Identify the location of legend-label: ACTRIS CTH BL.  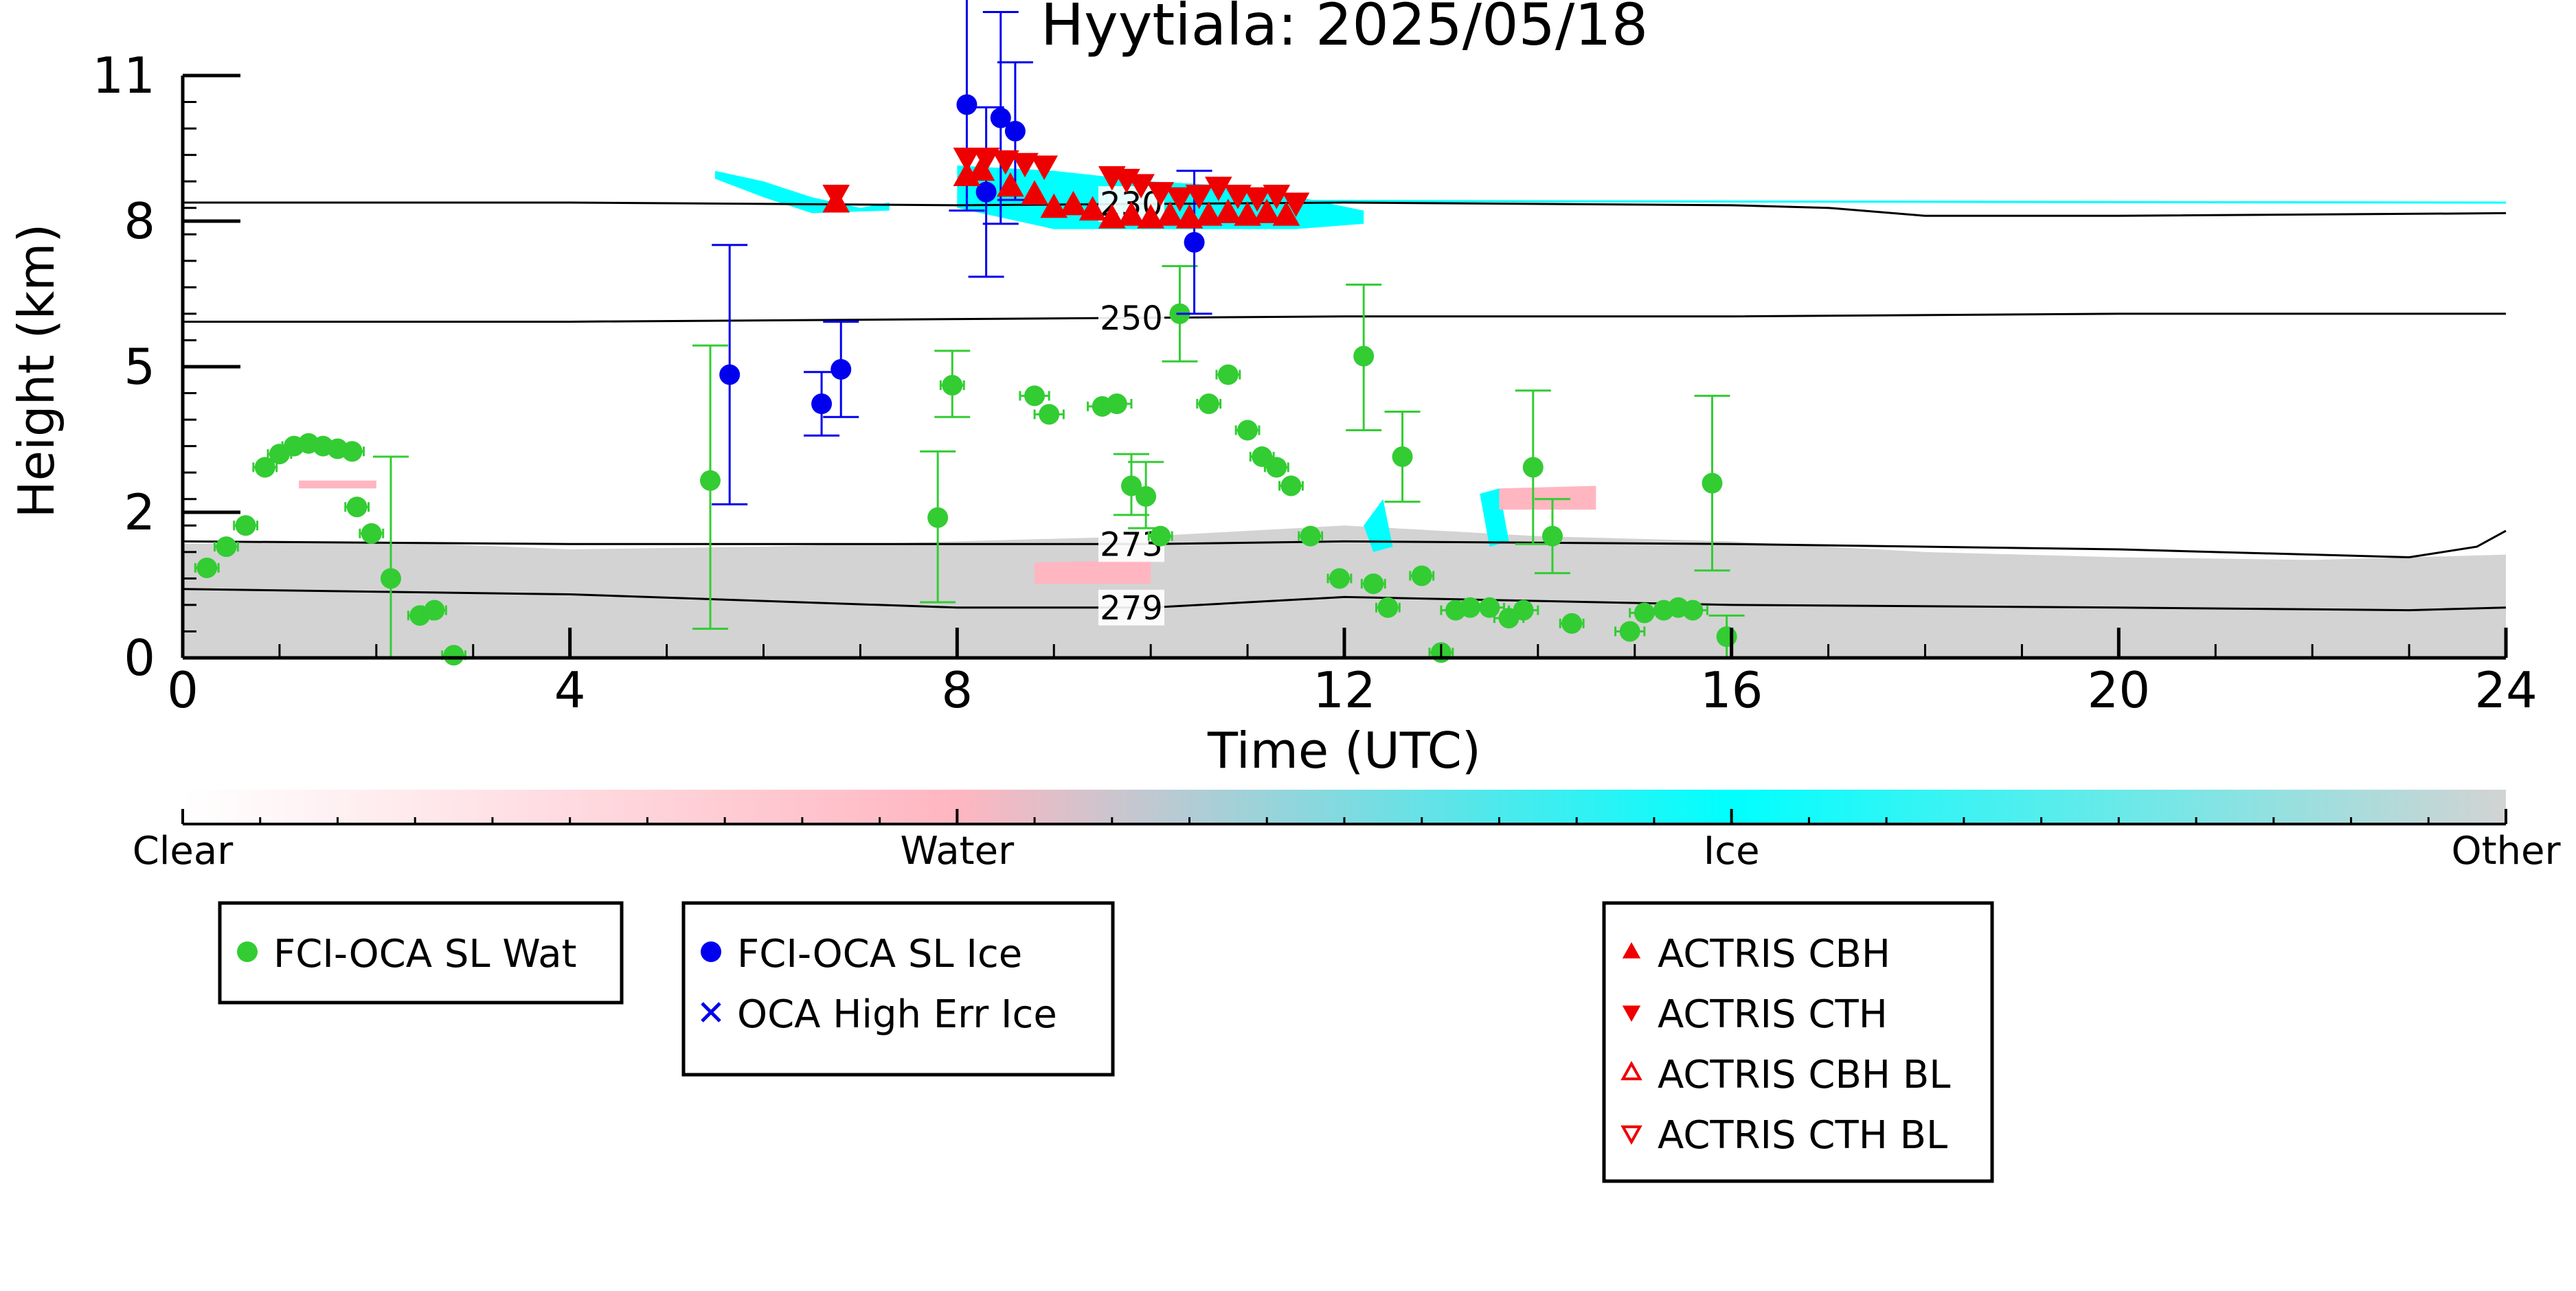
(1802, 1135).